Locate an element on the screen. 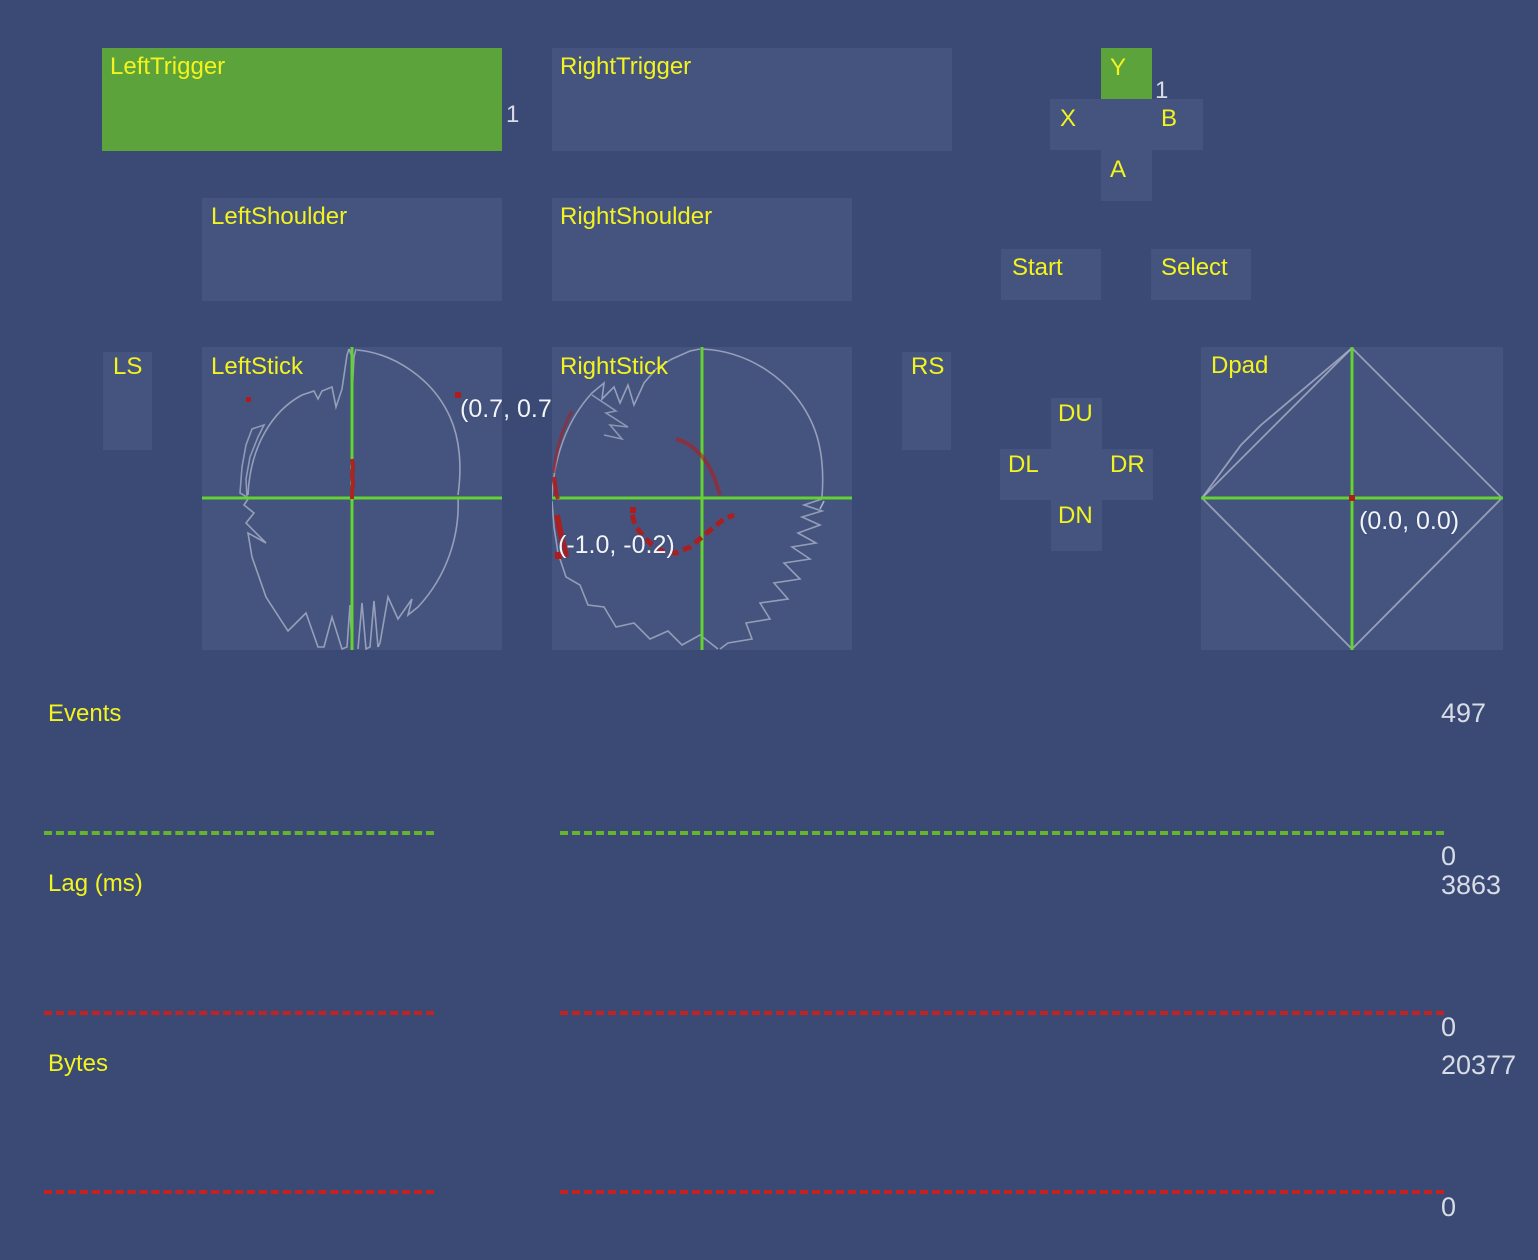  events-baseline is located at coordinates (239, 833).